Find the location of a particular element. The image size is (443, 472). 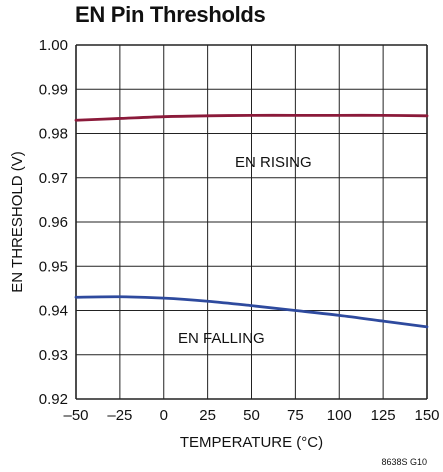

x-tick-labels: –50 –25 0 25 50 75 100 125 150 is located at coordinates (251, 415).